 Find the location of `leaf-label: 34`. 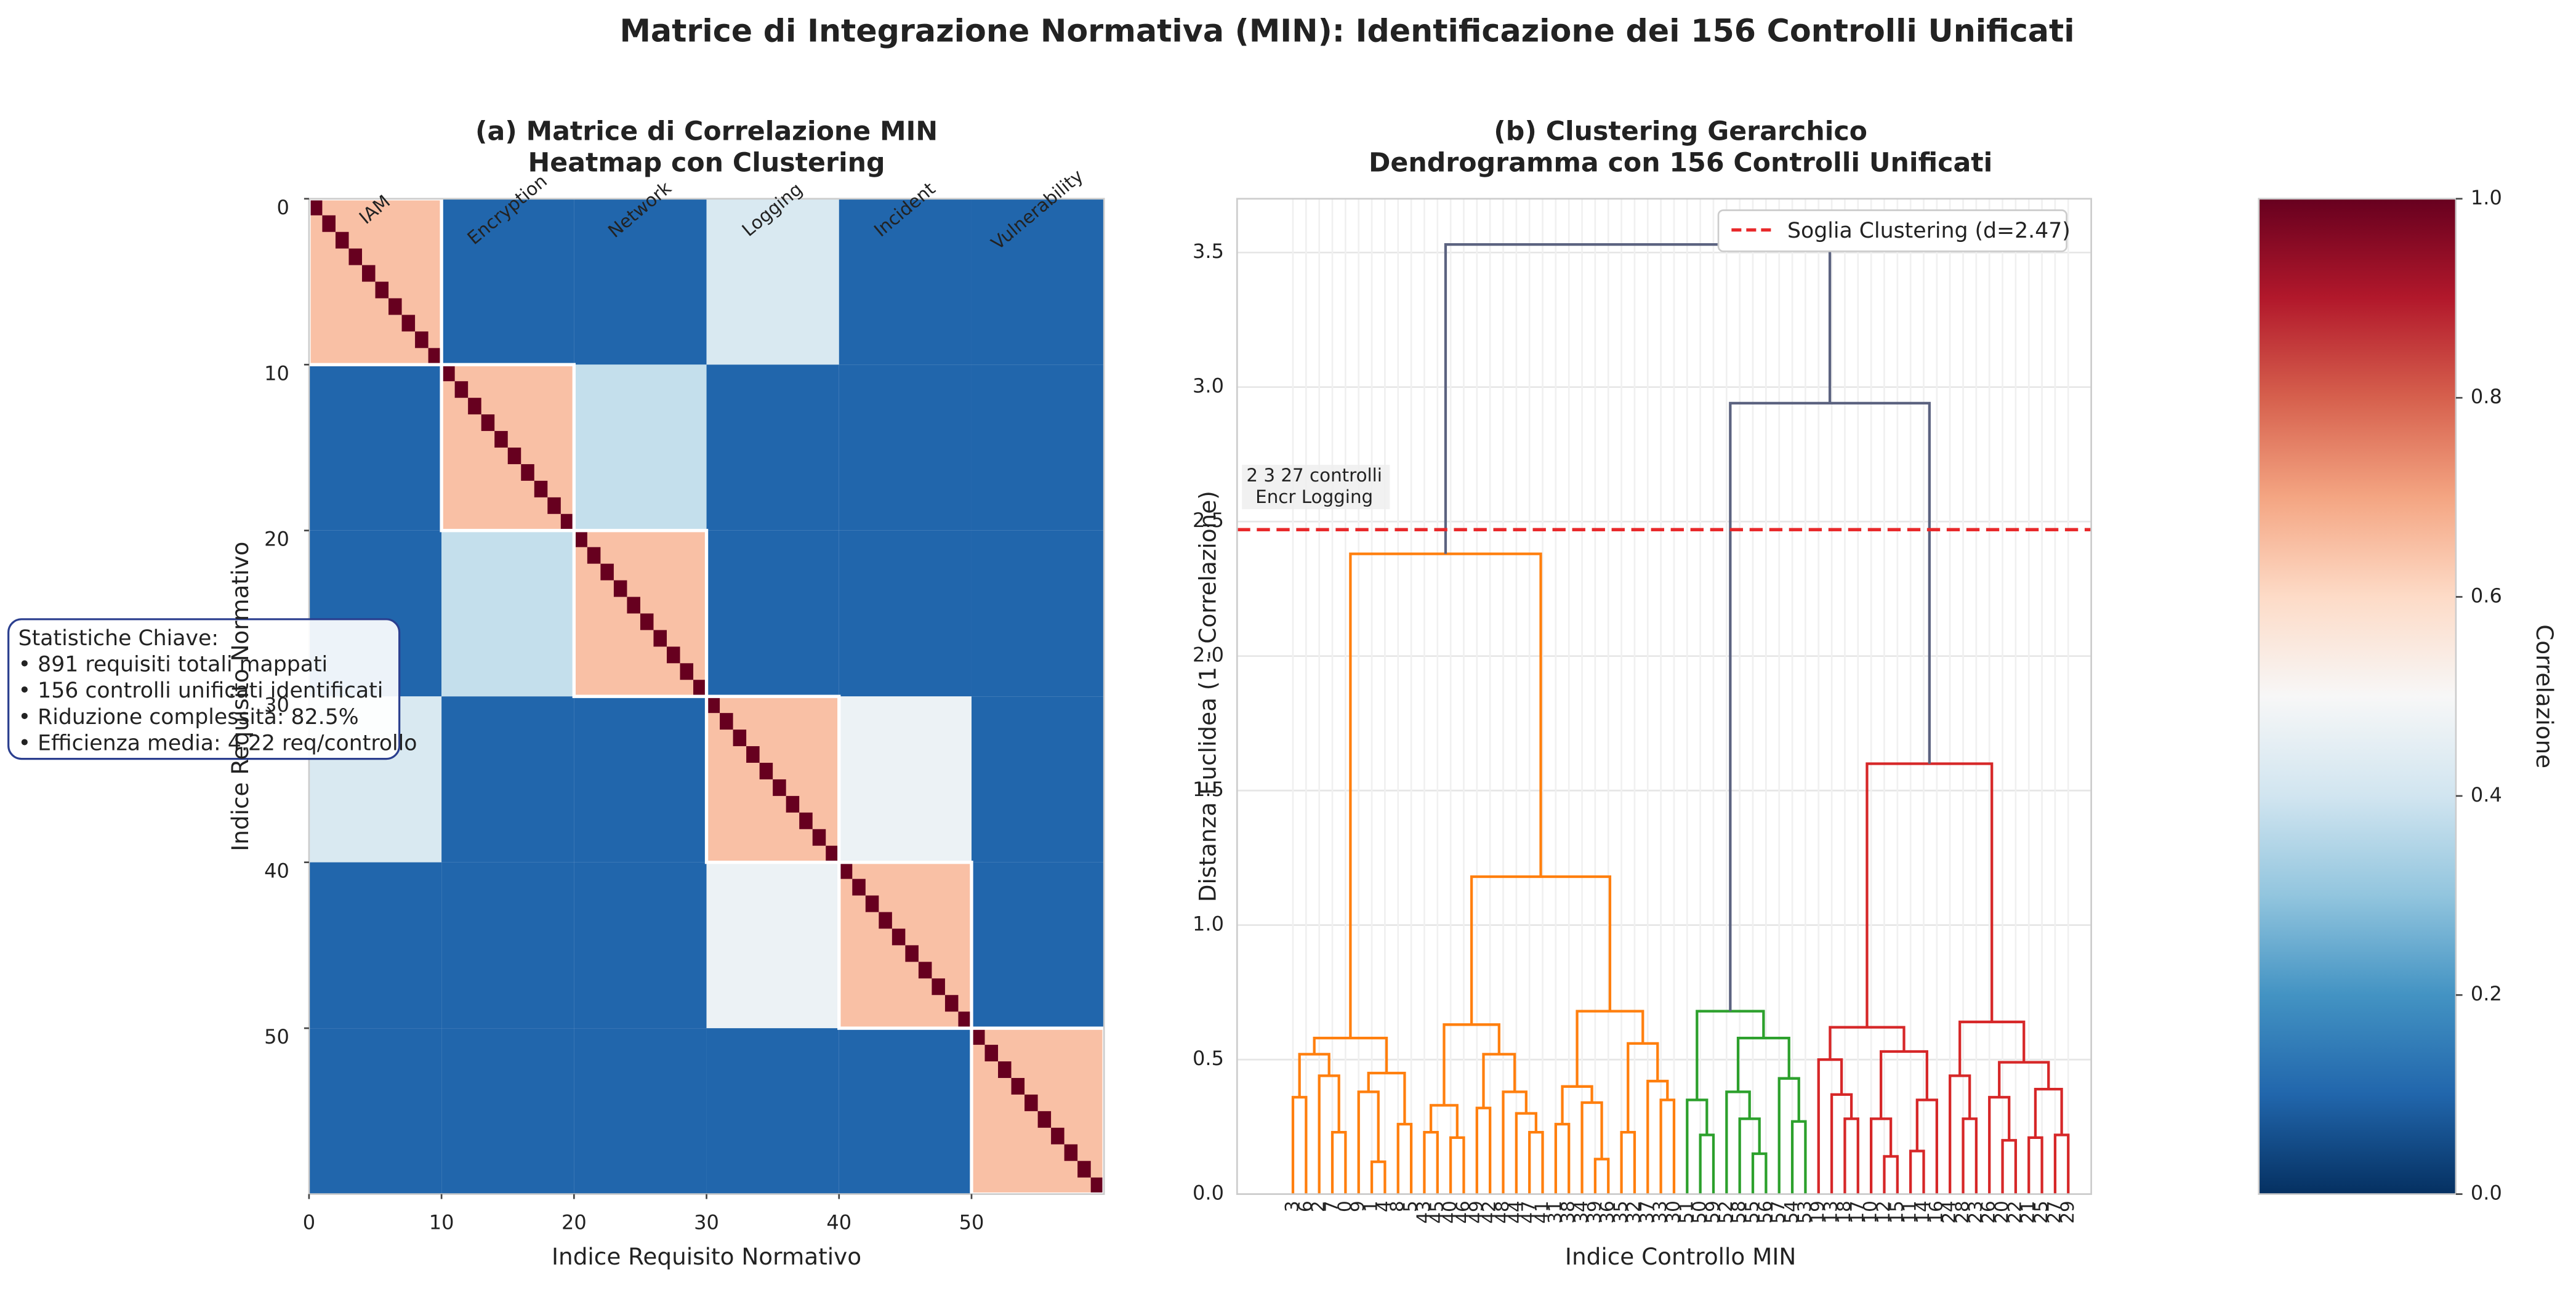

leaf-label: 34 is located at coordinates (1581, 1212).